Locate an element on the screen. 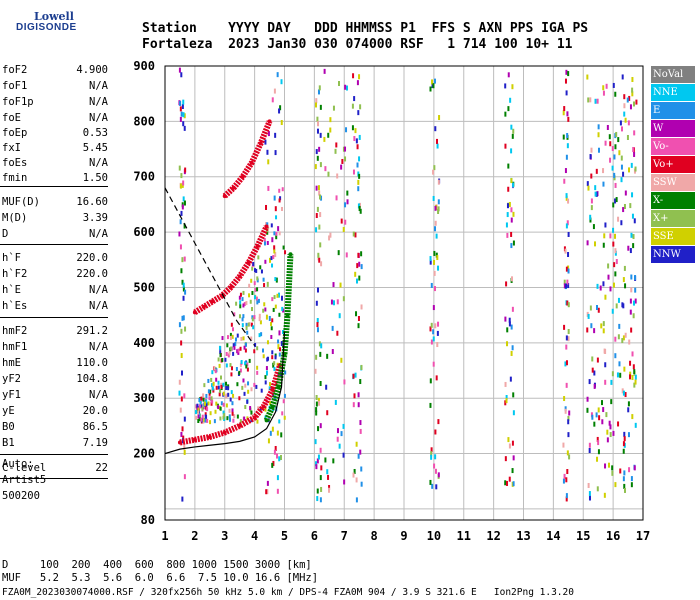  param-name: foE is located at coordinates (11, 118).